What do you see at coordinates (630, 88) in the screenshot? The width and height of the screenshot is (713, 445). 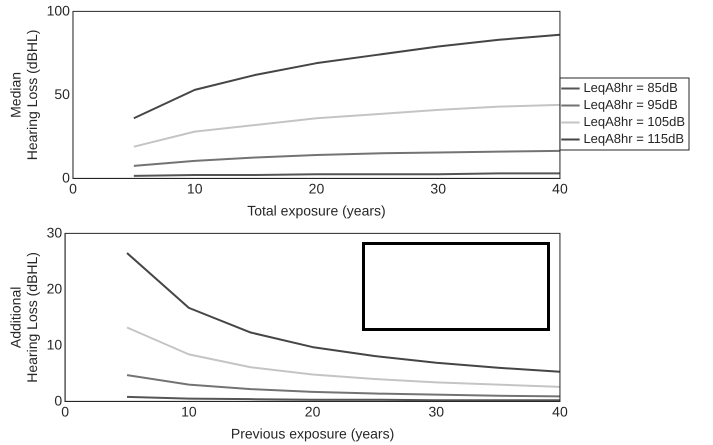 I see `legend-label: LeqA8hr = 85dB` at bounding box center [630, 88].